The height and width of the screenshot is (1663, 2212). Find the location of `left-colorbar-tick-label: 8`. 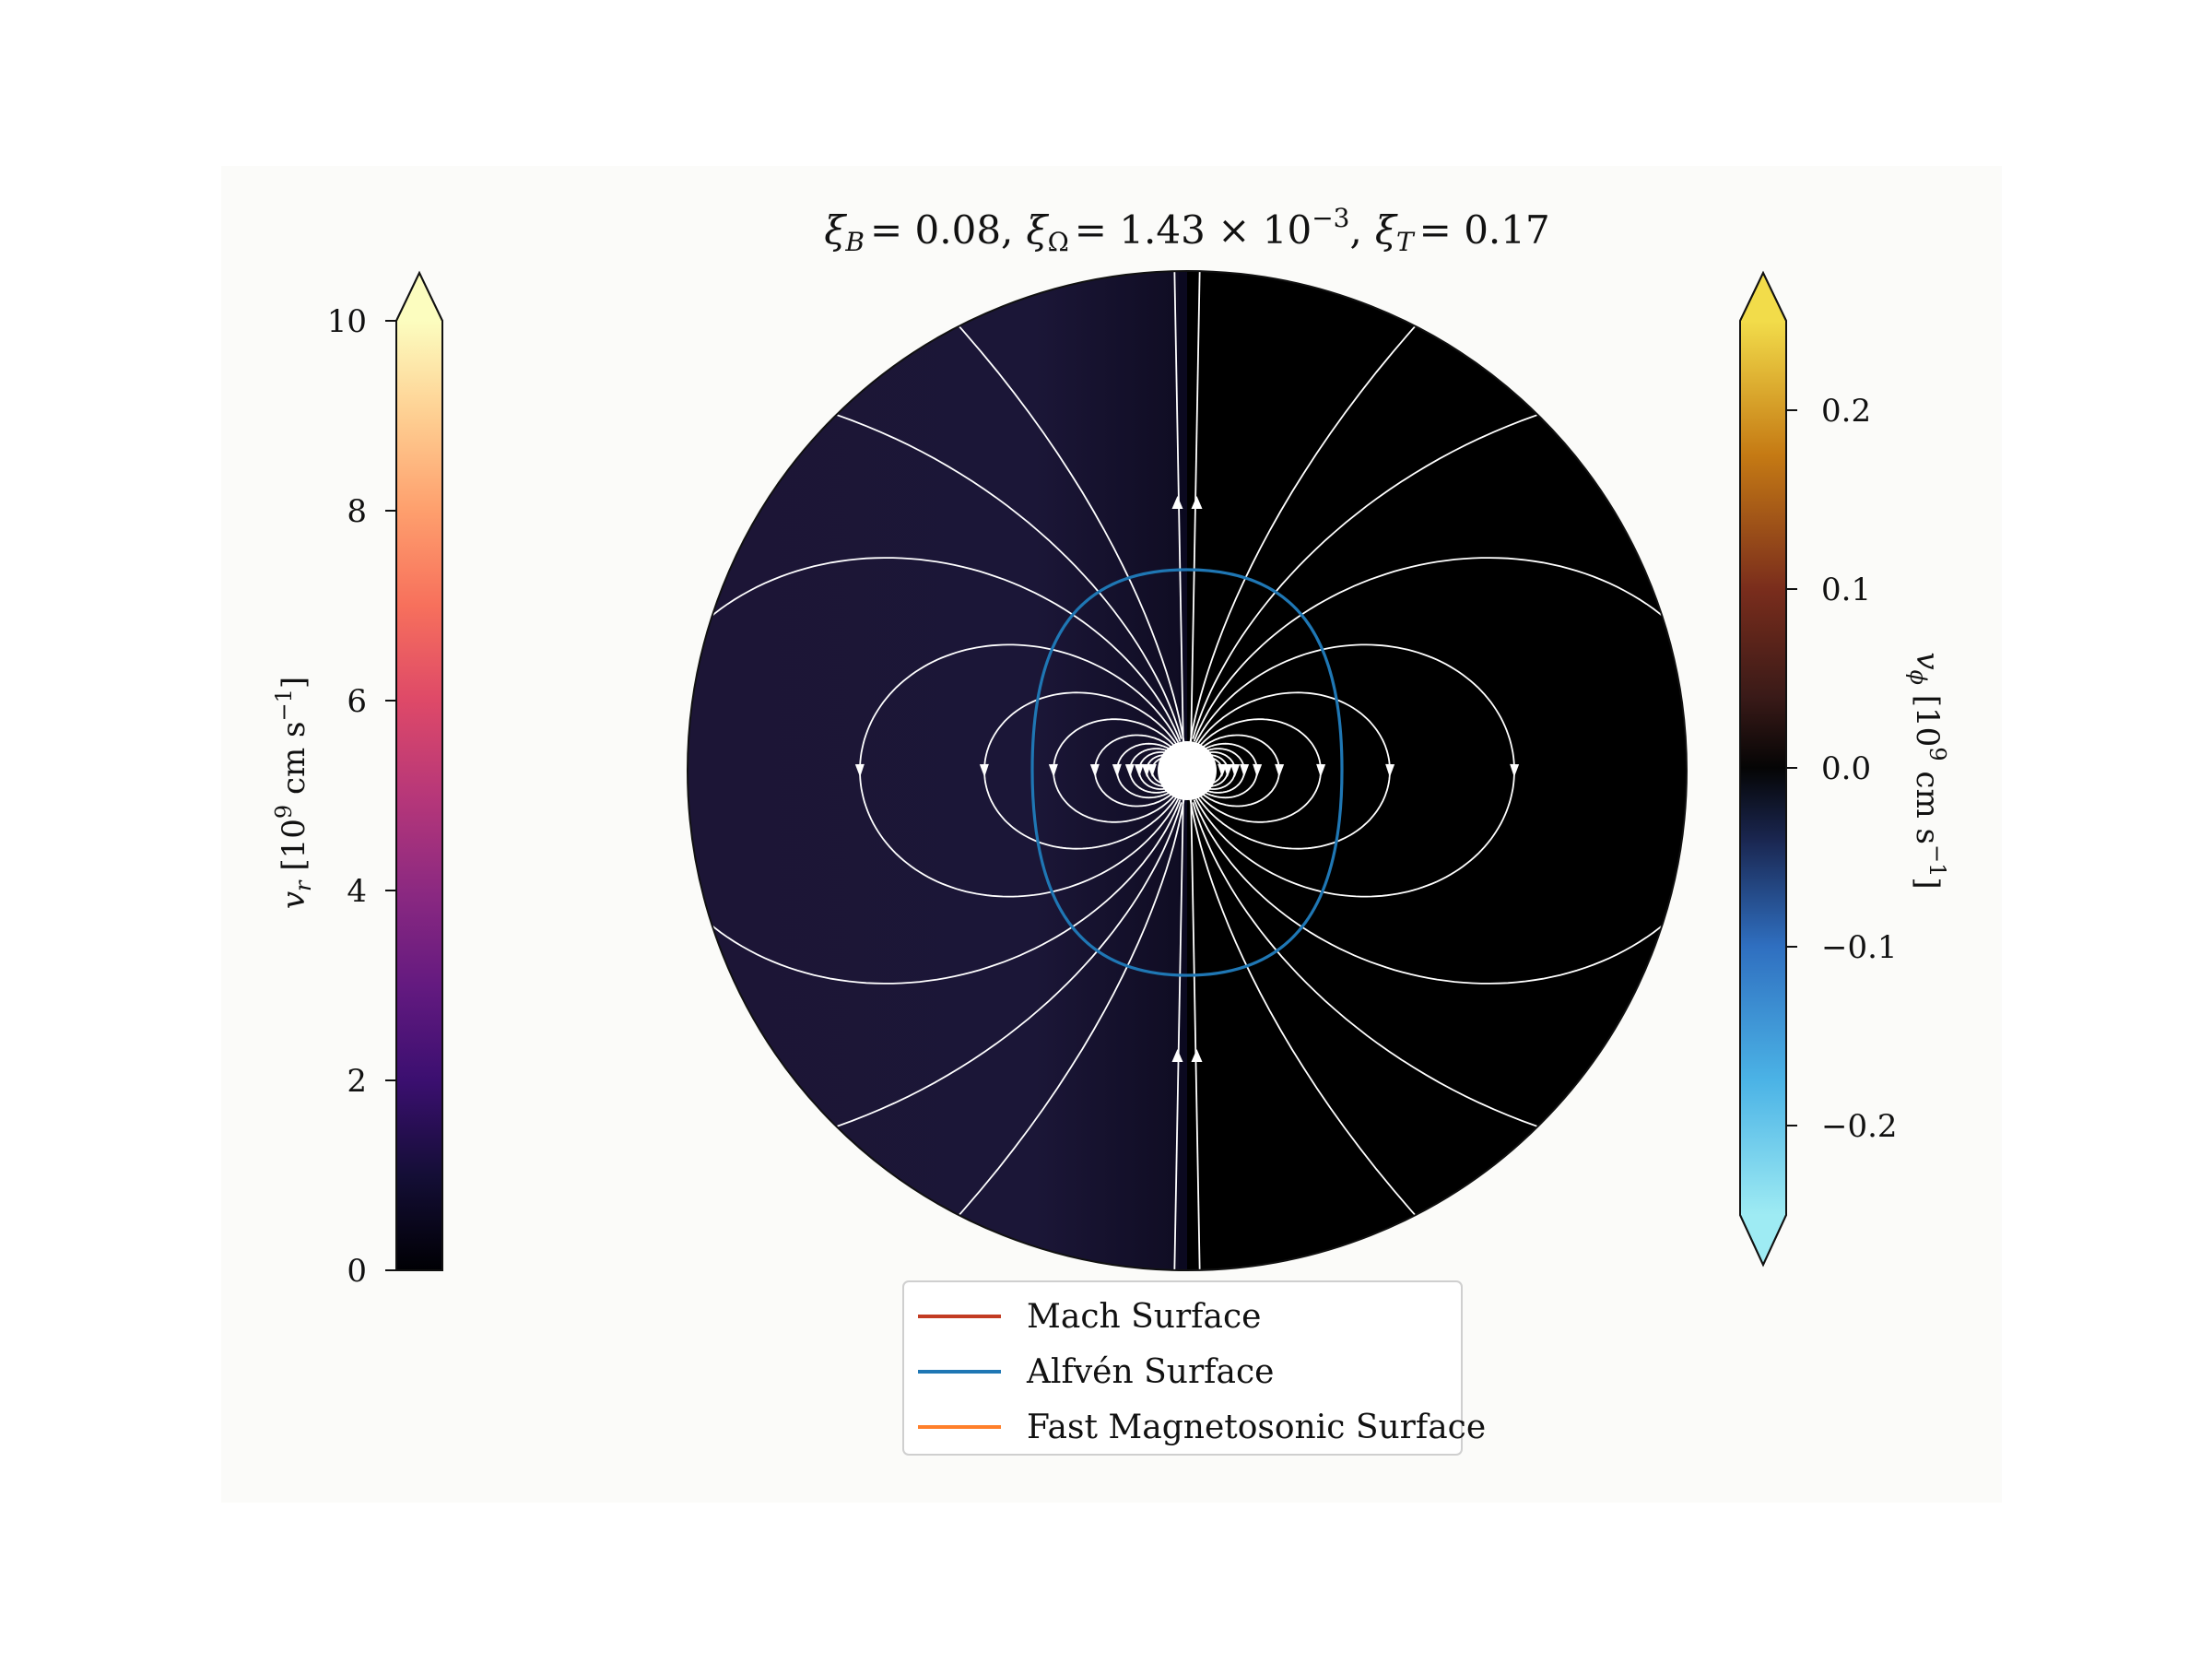

left-colorbar-tick-label: 8 is located at coordinates (357, 512).